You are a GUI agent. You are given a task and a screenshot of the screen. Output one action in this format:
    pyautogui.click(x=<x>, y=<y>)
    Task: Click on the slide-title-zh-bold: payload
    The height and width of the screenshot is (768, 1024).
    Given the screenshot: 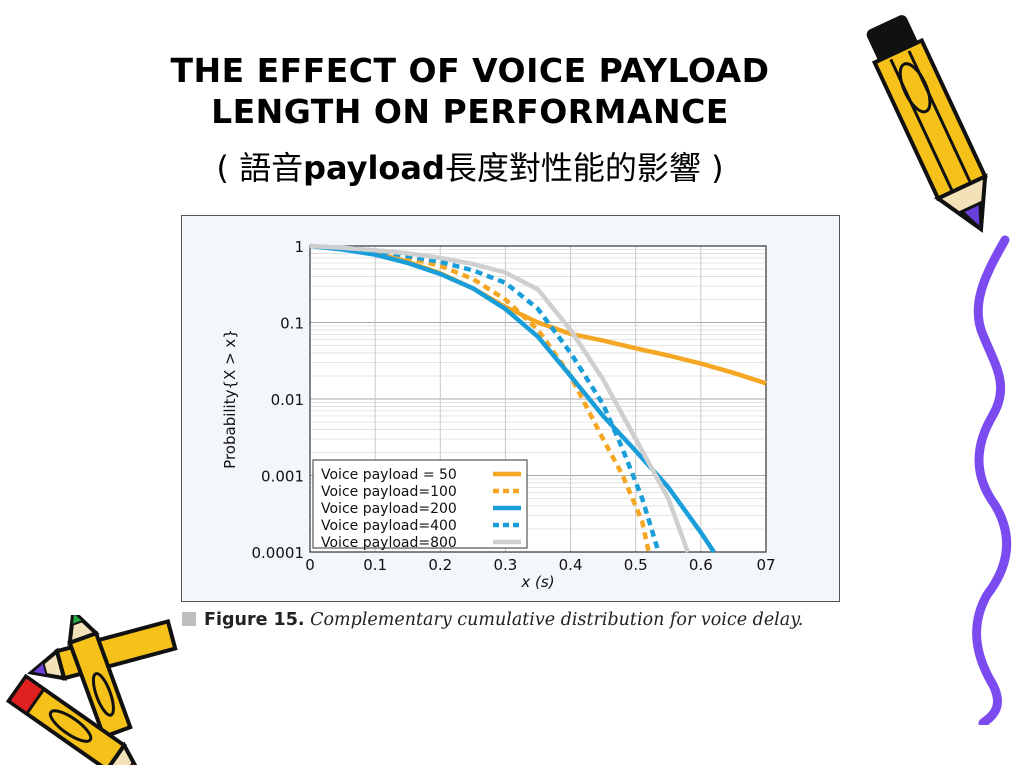 What is the action you would take?
    pyautogui.click(x=374, y=168)
    